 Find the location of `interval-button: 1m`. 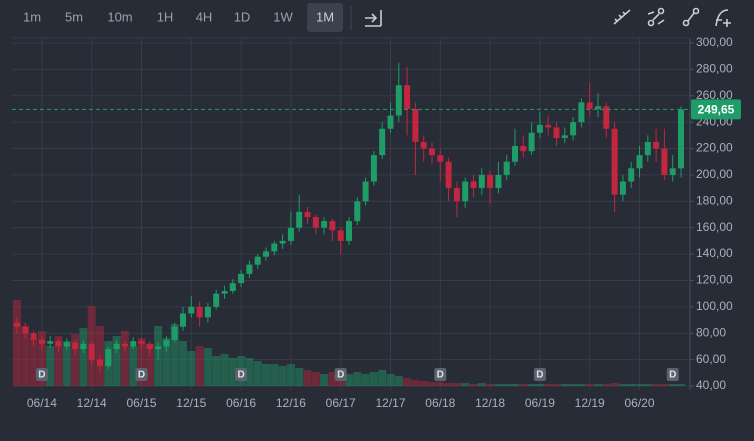

interval-button: 1m is located at coordinates (32, 16).